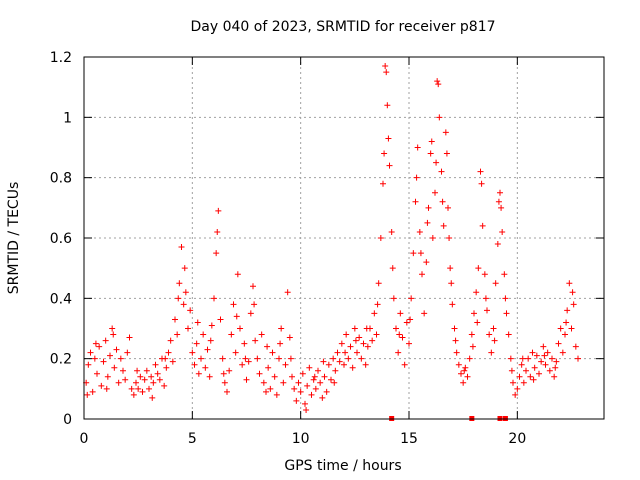  What do you see at coordinates (61, 299) in the screenshot?
I see `y-tick-label: 0.4` at bounding box center [61, 299].